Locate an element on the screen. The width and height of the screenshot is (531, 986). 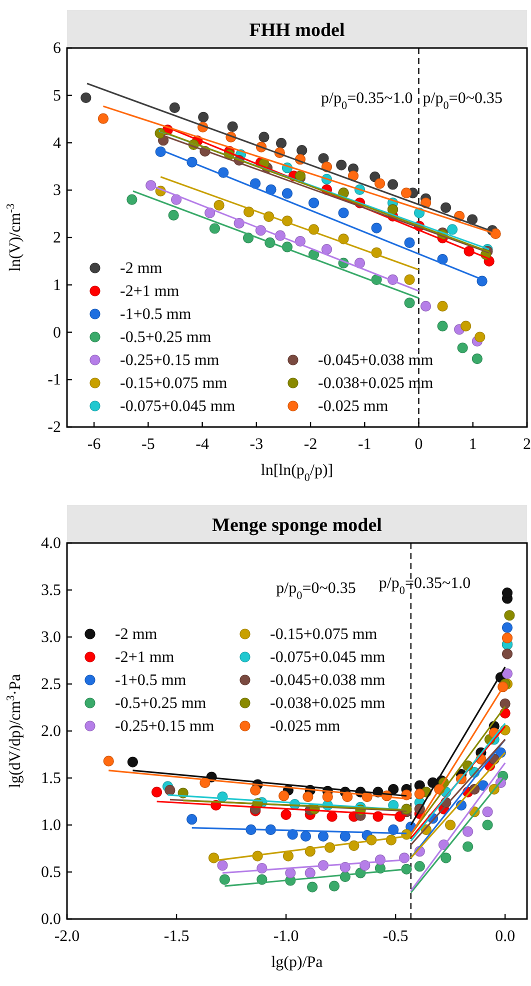
x-axis-title: lg(p)/Pa is located at coordinates (297, 962).